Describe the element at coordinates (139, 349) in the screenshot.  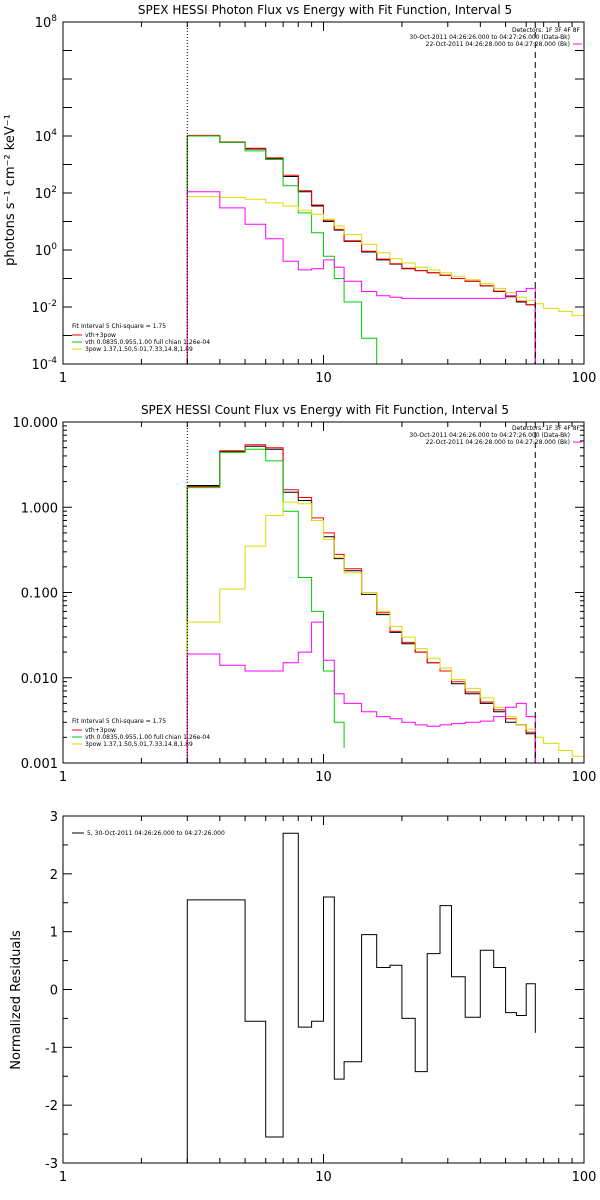
I see `photon-legend-3pow: 3pow 1.37,1.50,5.01,7.33,14.8,1.89` at that location.